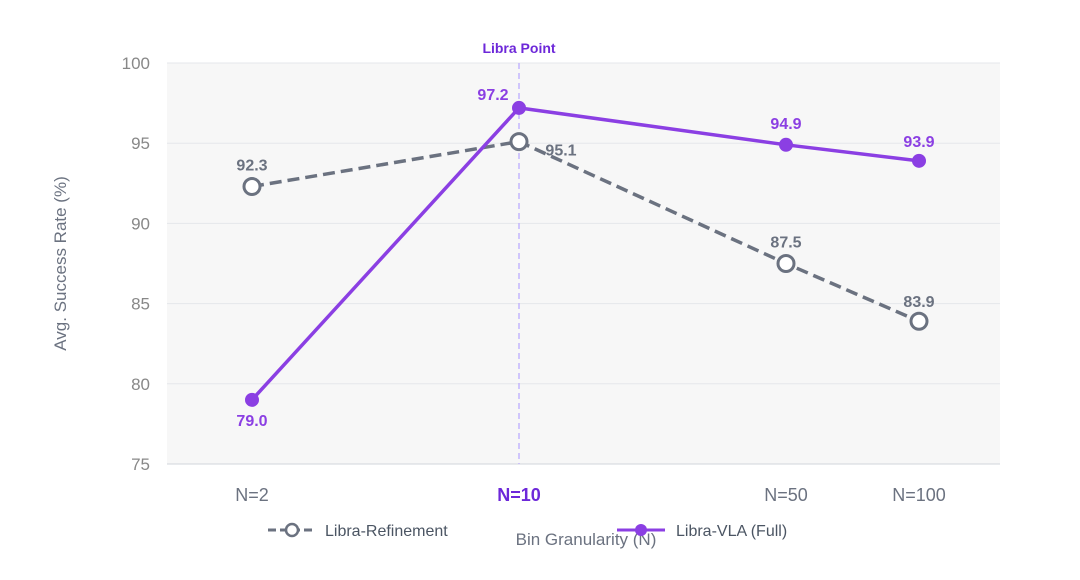  What do you see at coordinates (785, 243) in the screenshot?
I see `data-label-libra-refinement: 87.5` at bounding box center [785, 243].